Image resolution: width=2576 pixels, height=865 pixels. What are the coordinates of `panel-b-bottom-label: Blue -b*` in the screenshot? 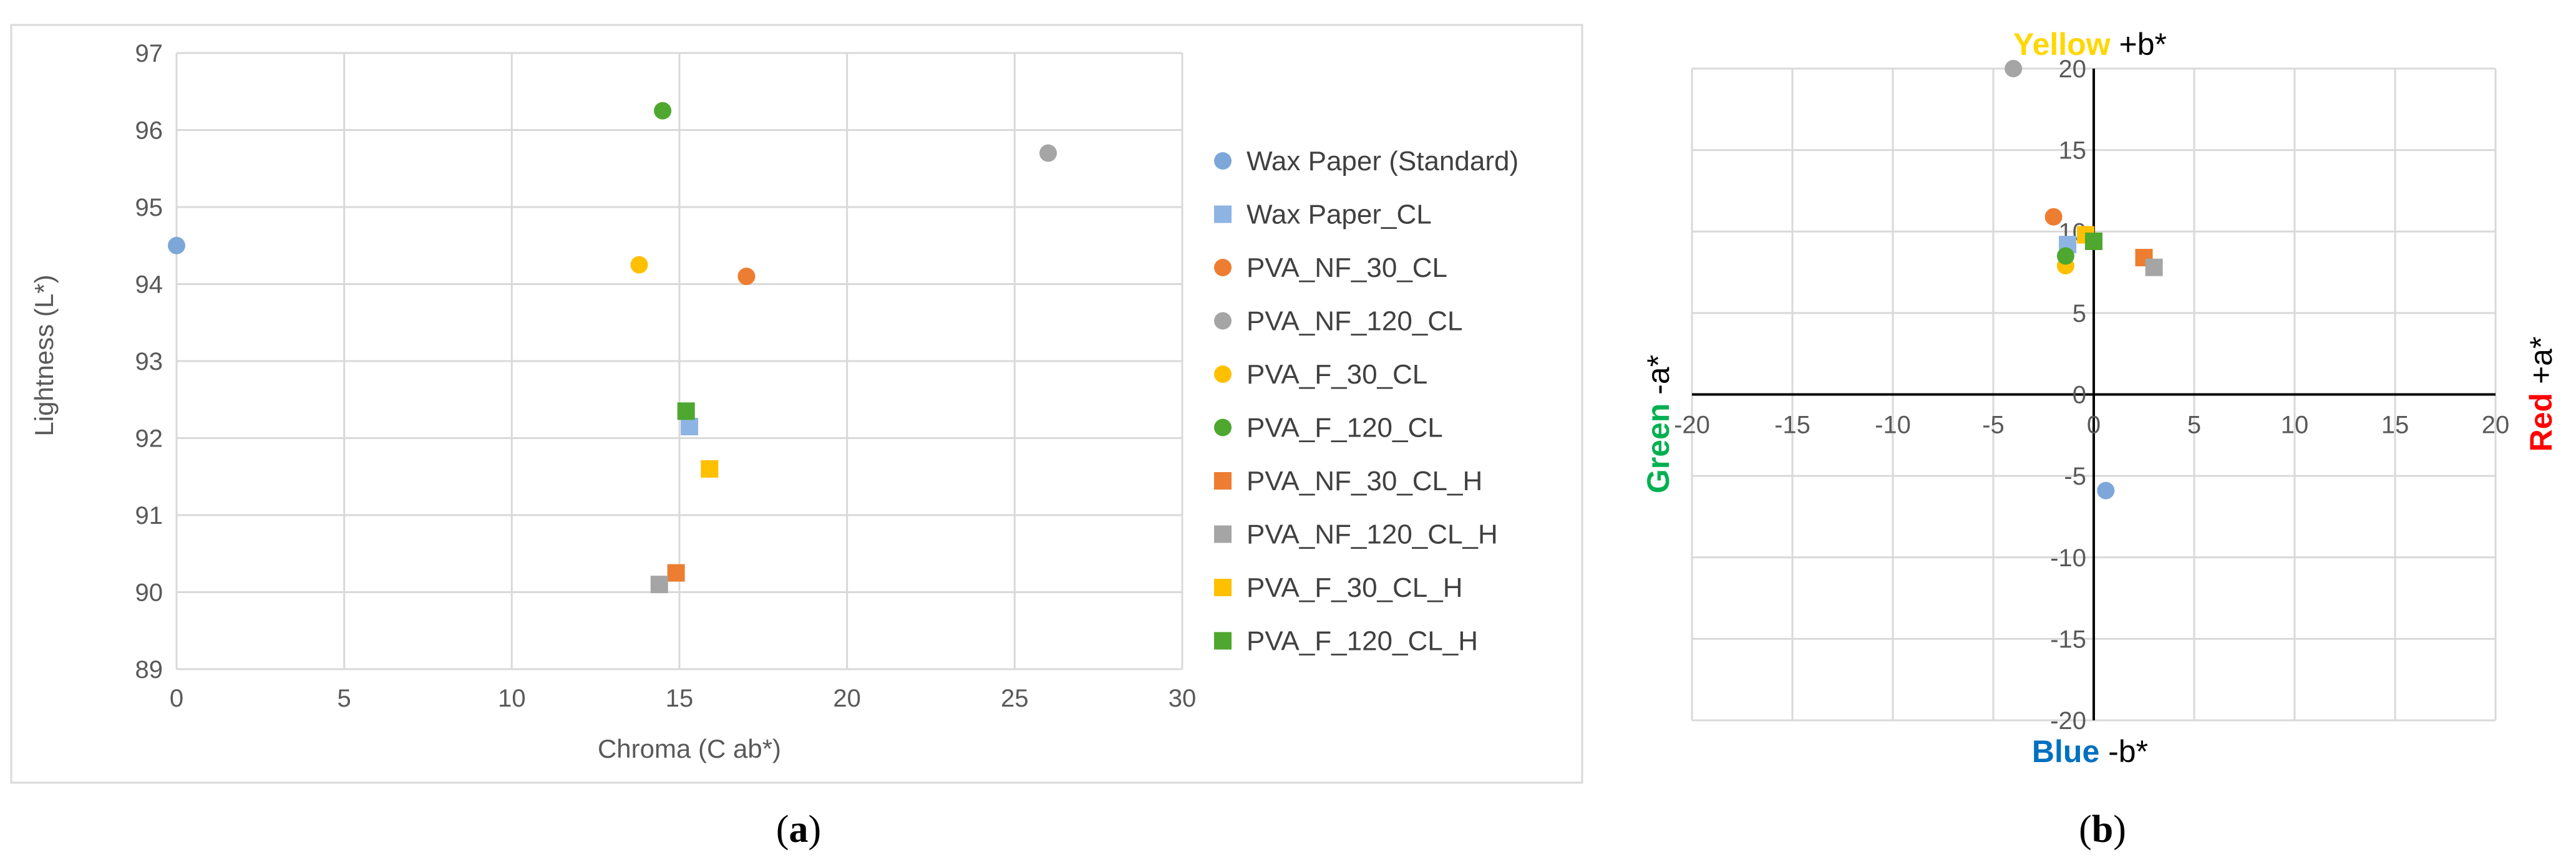 It's located at (2090, 751).